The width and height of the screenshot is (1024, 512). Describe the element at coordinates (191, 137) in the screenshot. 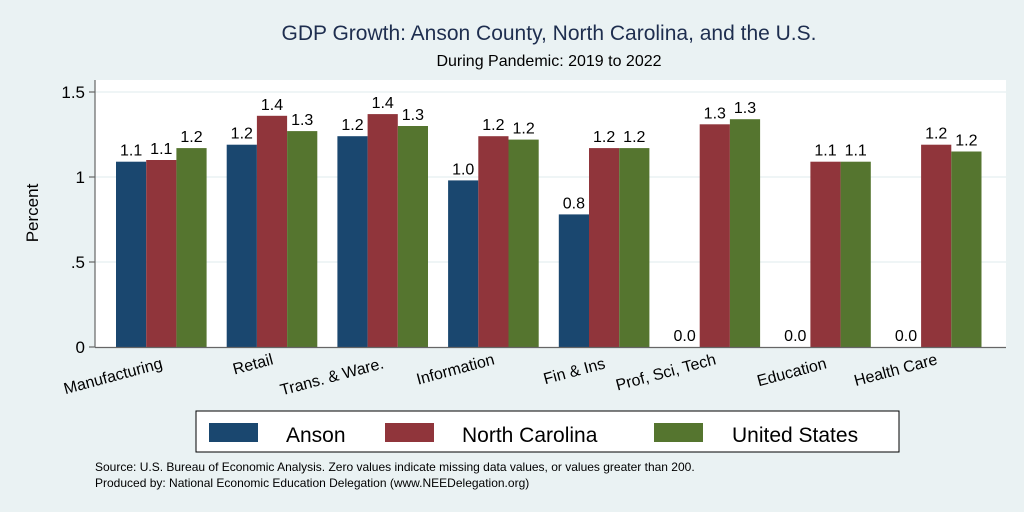

I see `data-label-united-states-manufacturing: 1.2` at that location.